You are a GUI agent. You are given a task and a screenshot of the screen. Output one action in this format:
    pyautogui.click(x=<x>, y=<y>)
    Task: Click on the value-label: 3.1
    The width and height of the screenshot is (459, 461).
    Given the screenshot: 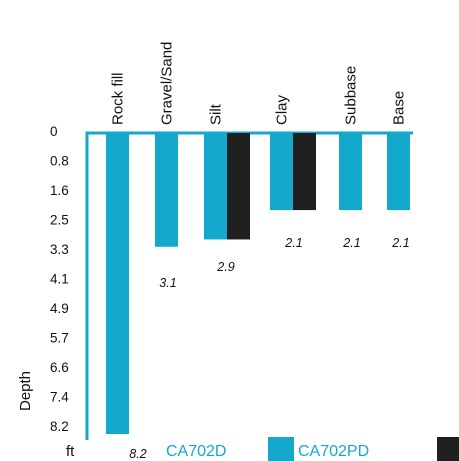 What is the action you would take?
    pyautogui.click(x=167, y=283)
    